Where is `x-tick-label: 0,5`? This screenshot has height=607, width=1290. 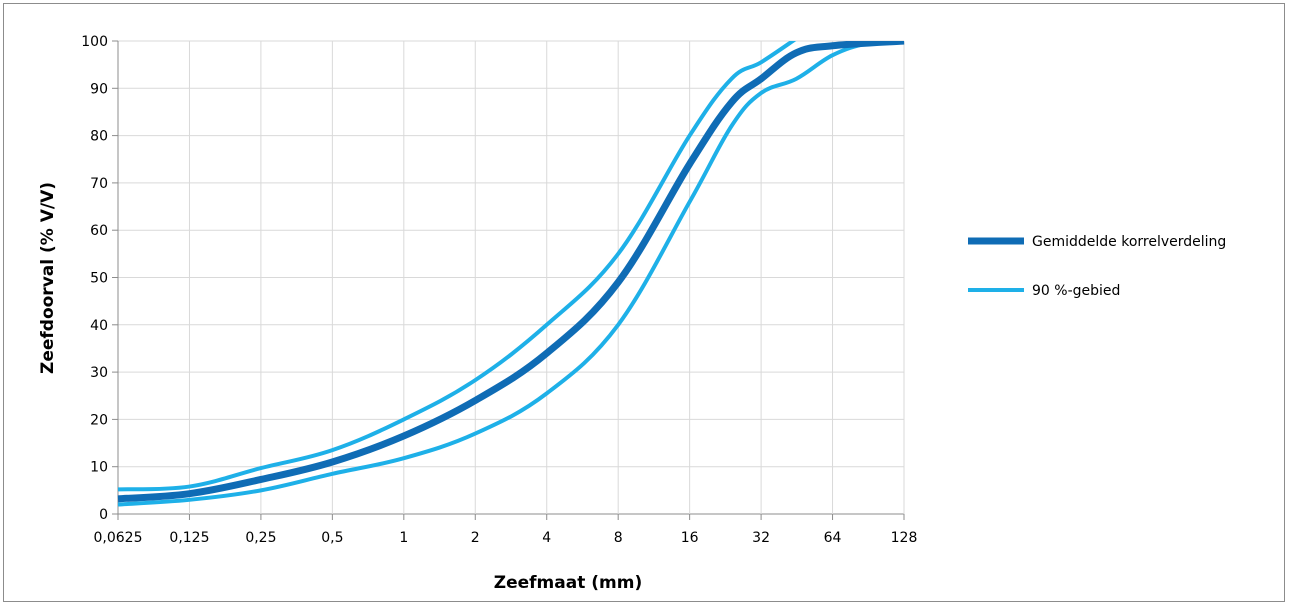
x-tick-label: 0,5 is located at coordinates (332, 538).